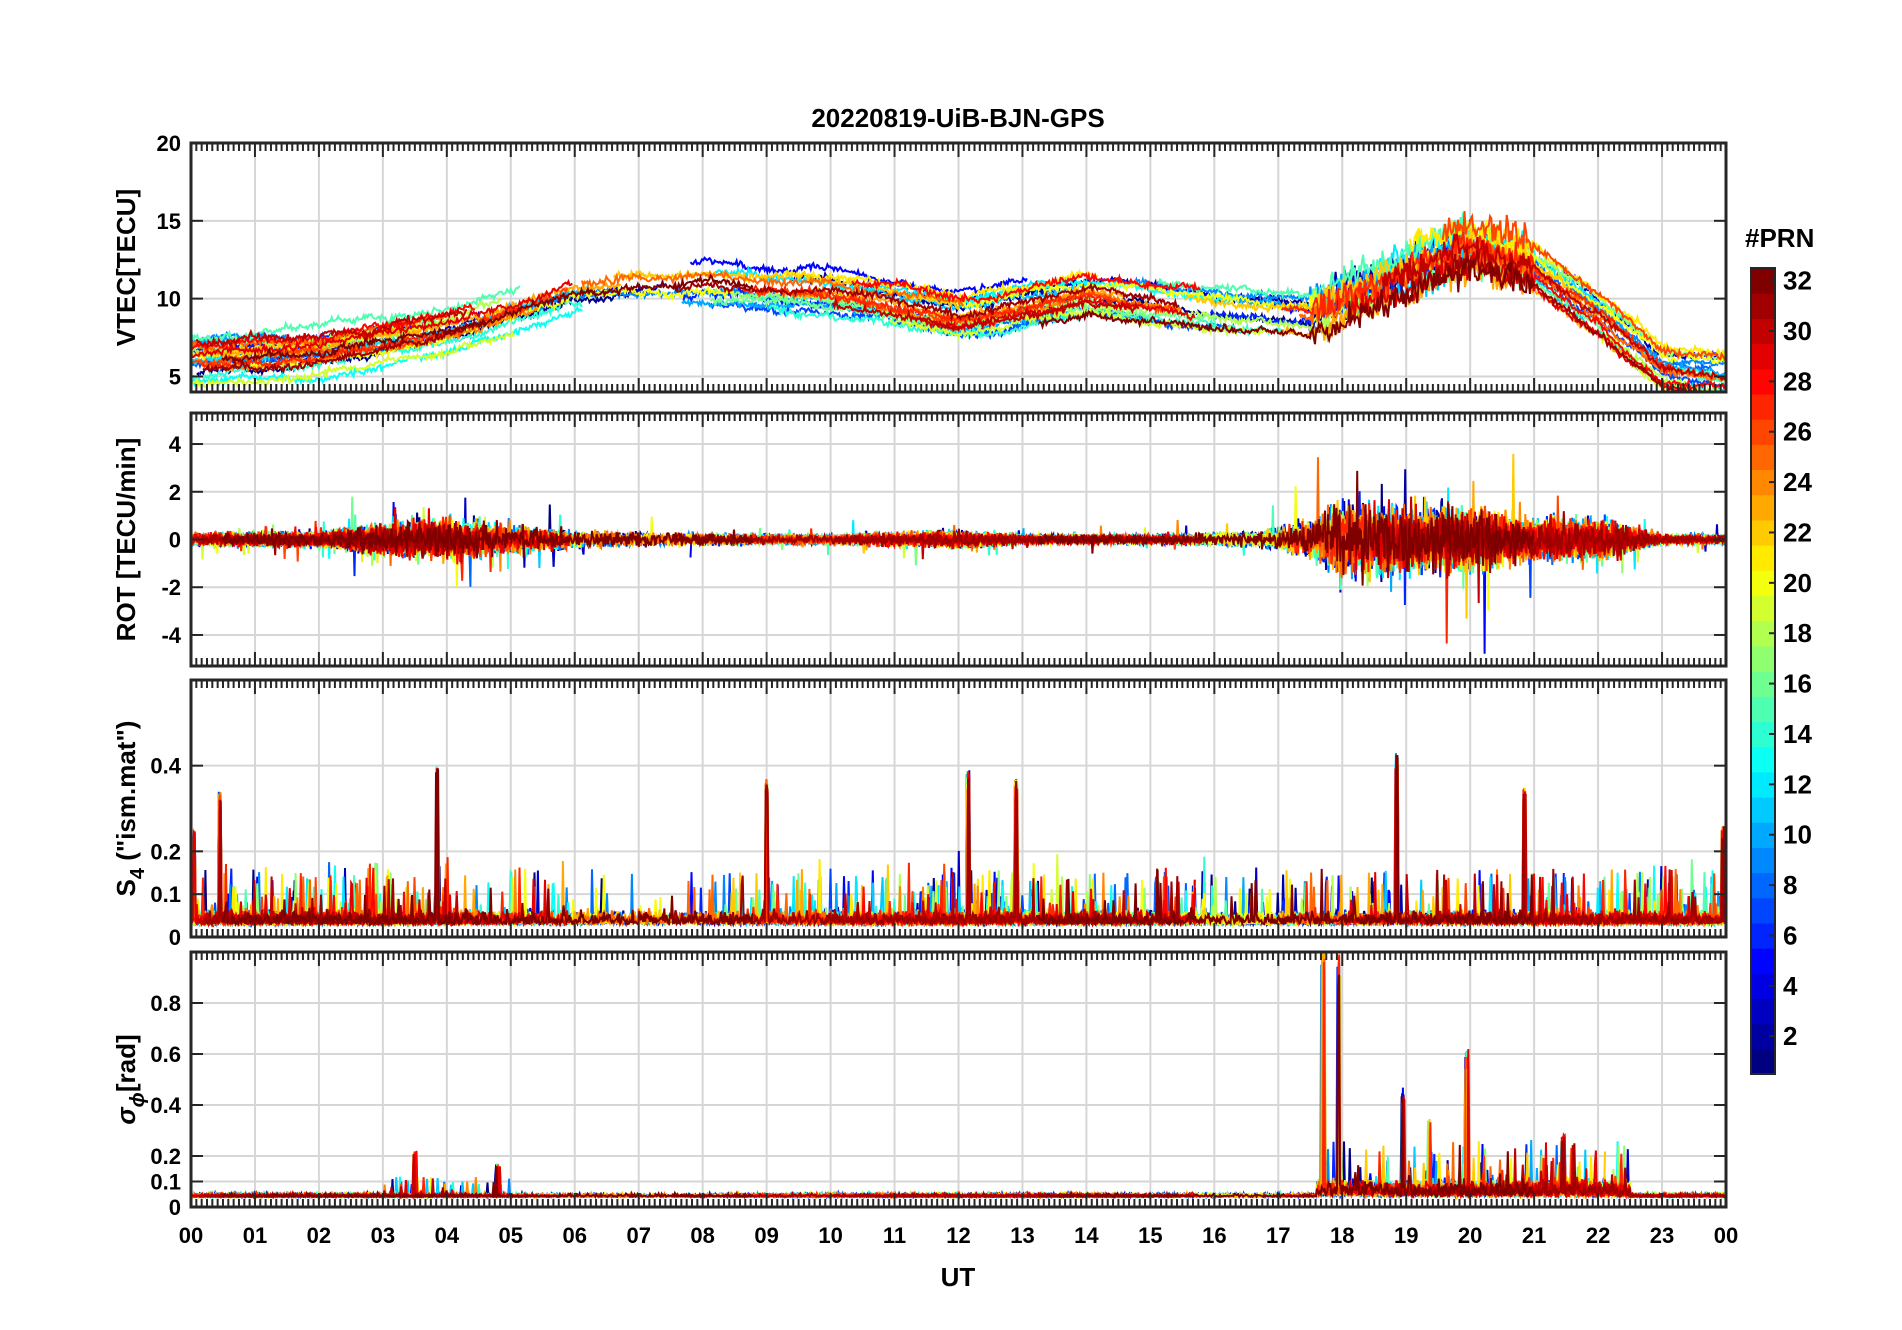 The width and height of the screenshot is (1902, 1330). What do you see at coordinates (1790, 885) in the screenshot?
I see `colorbar-tick-label: 8` at bounding box center [1790, 885].